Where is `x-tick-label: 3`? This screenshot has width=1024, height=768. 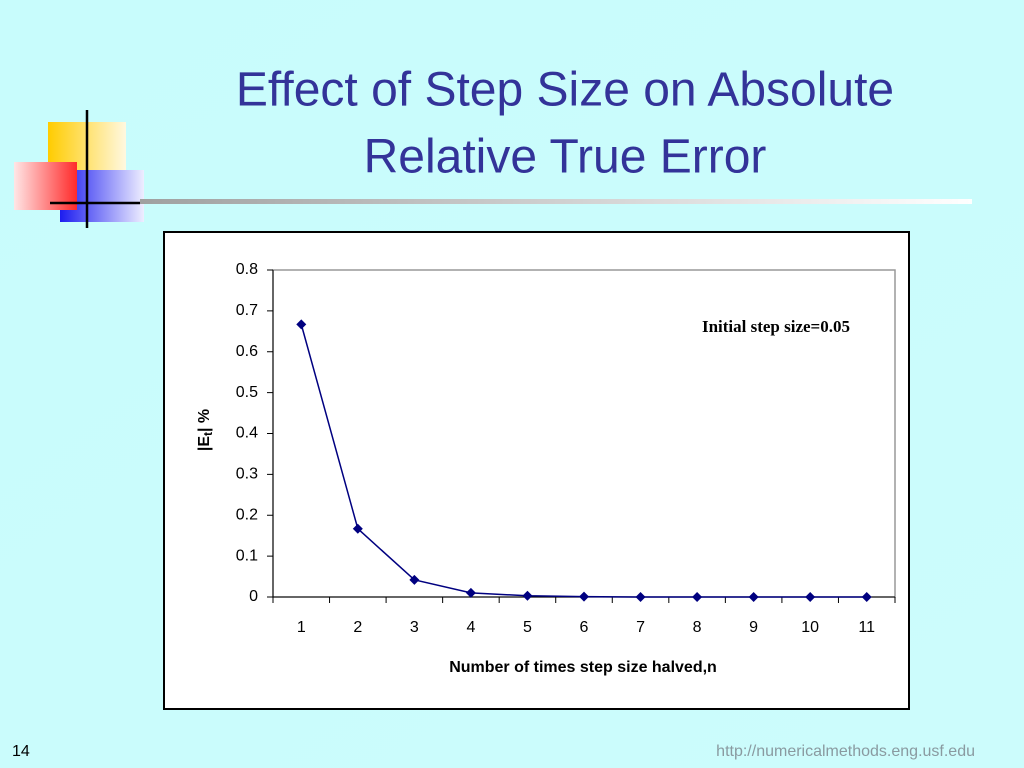 x-tick-label: 3 is located at coordinates (414, 627).